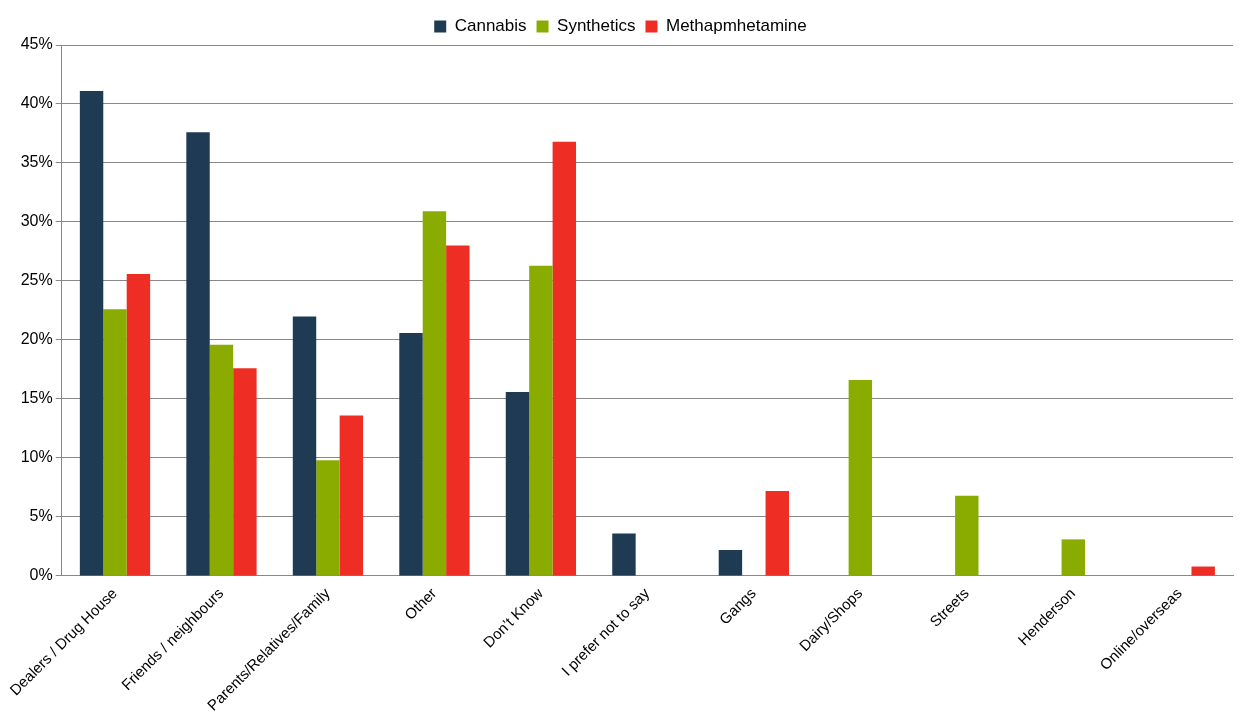 The image size is (1251, 726). I want to click on y-tick-label: 45%, so click(36, 44).